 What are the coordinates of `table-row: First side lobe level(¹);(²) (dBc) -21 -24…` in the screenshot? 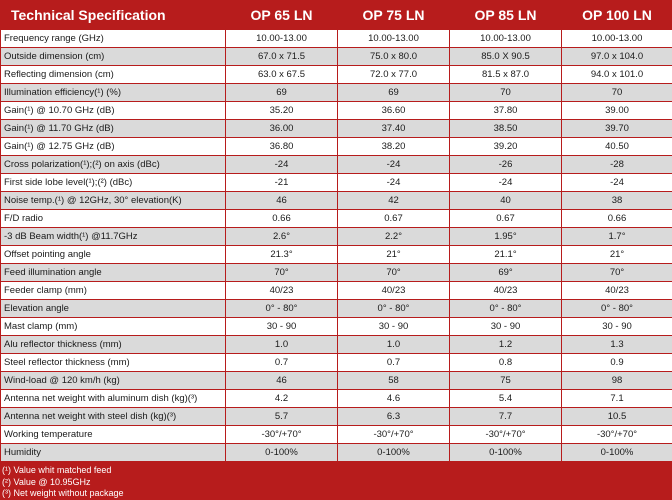 It's located at (336, 182).